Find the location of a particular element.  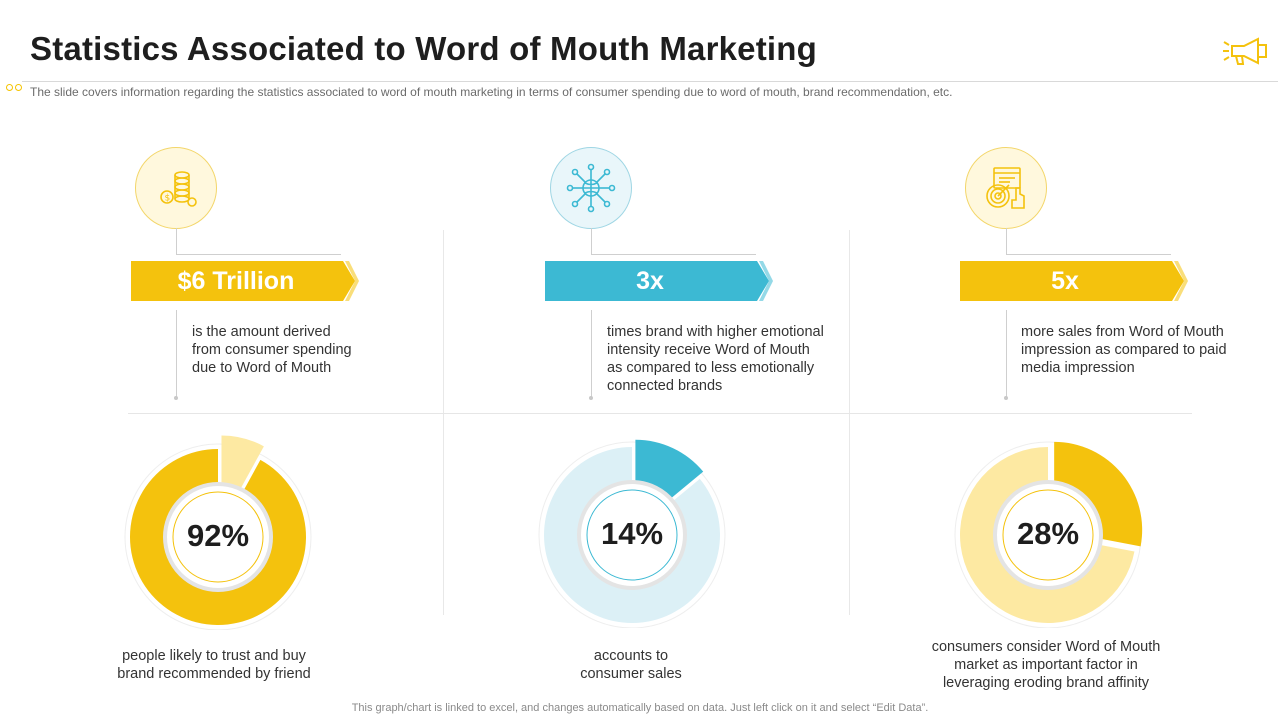

percent-label: 92% is located at coordinates (218, 535).